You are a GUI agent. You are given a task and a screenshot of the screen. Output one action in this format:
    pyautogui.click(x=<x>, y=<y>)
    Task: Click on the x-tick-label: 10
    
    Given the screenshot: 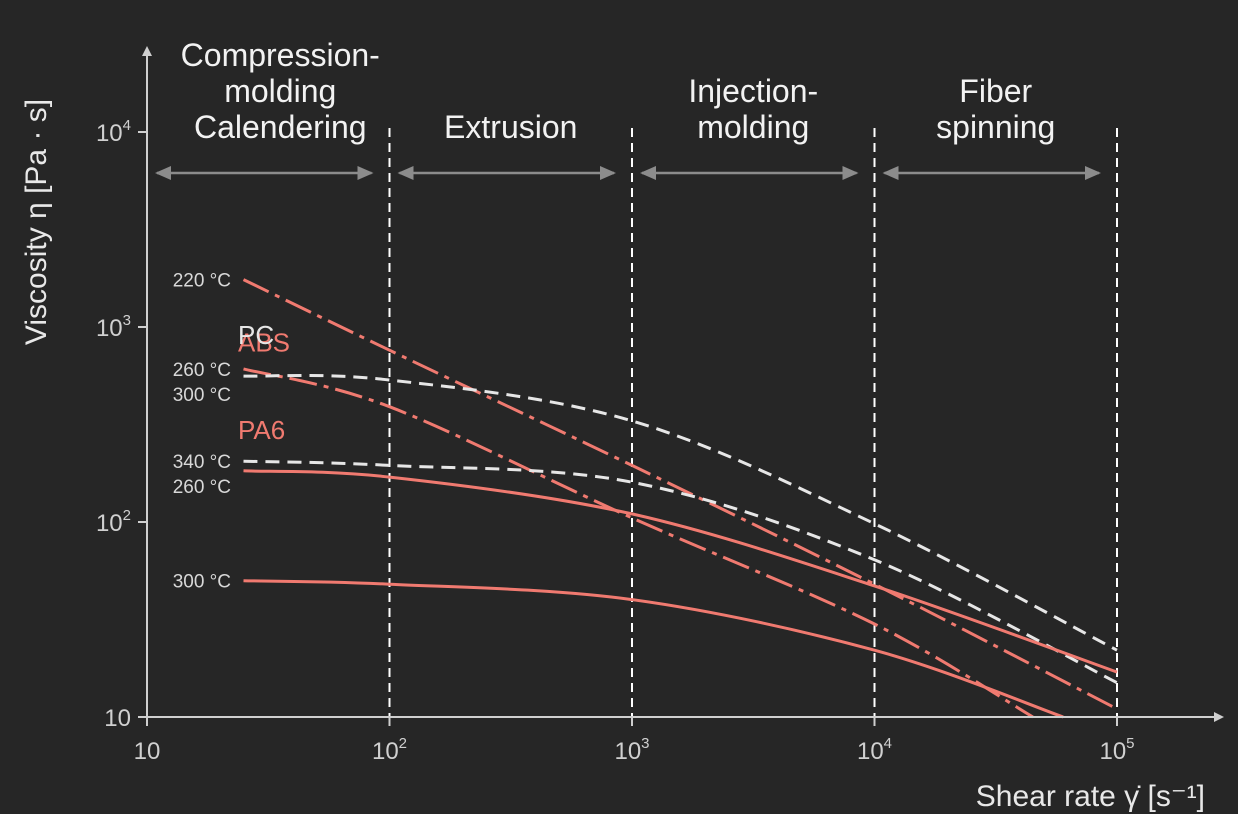 What is the action you would take?
    pyautogui.click(x=147, y=751)
    